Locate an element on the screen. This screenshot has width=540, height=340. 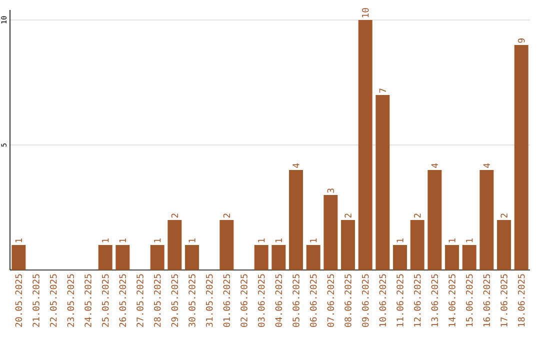
x-tick-label: 09.06.2025 is located at coordinates (365, 300).